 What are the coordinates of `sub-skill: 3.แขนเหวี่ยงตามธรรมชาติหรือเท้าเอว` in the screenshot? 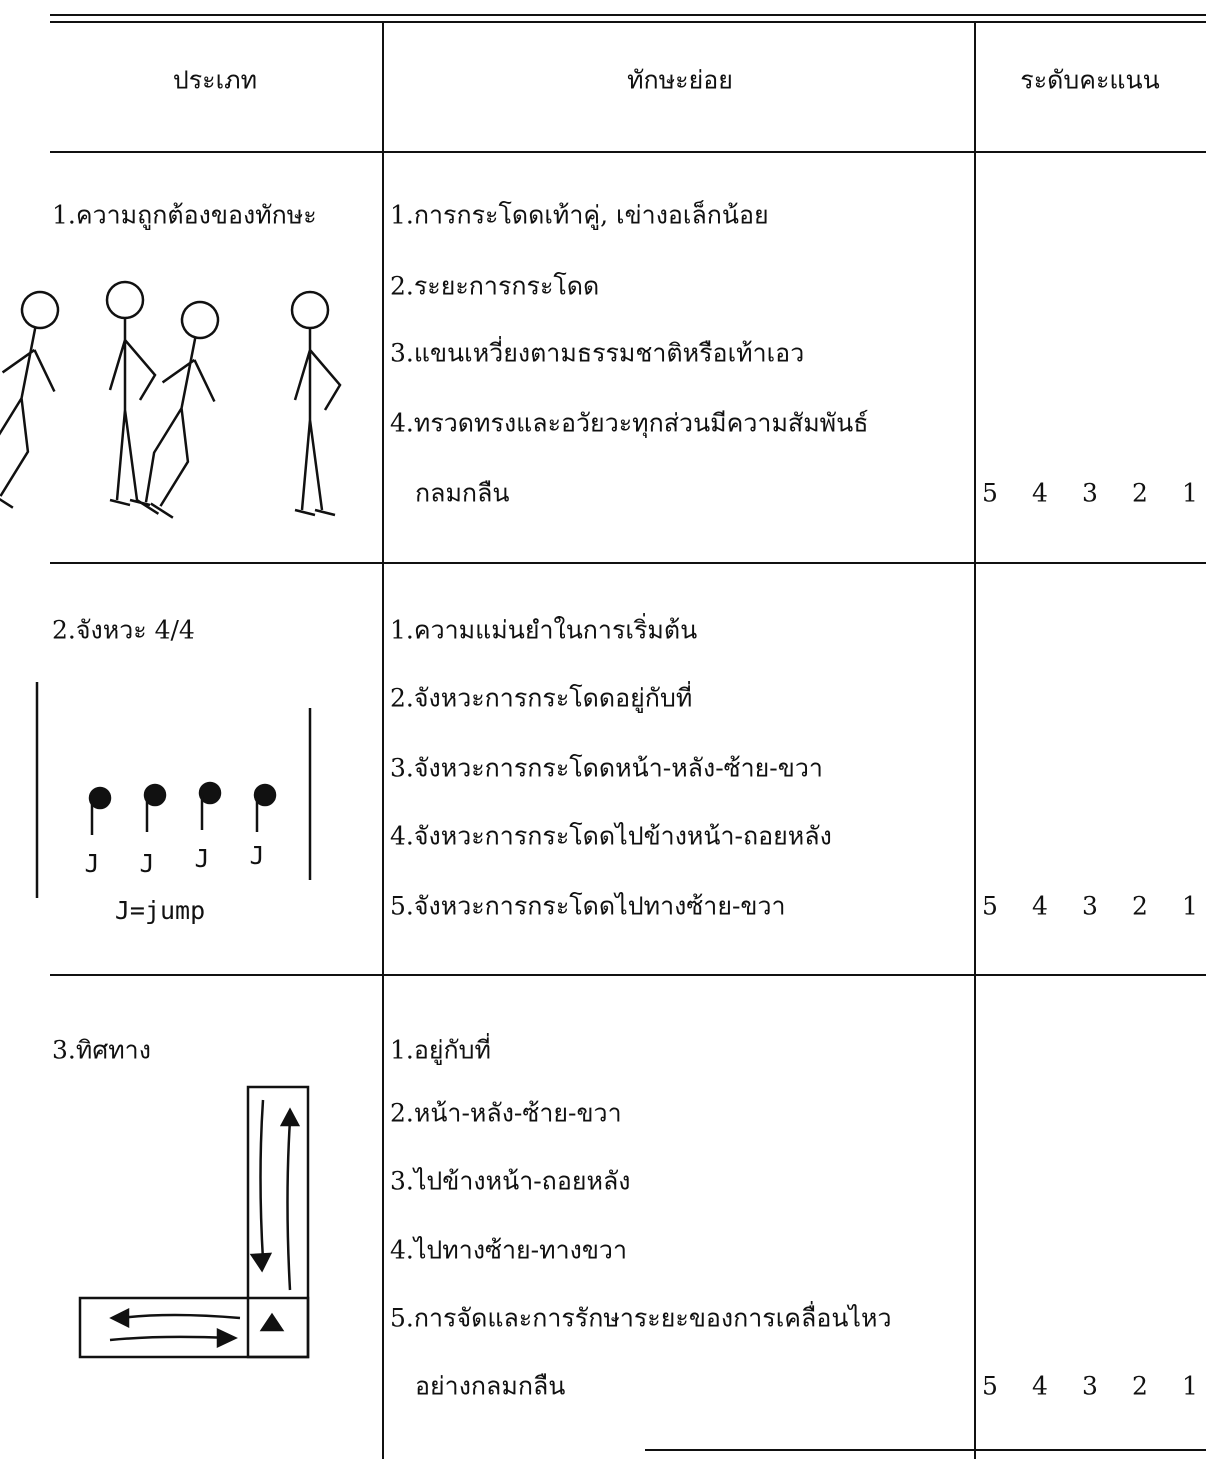 It's located at (597, 352).